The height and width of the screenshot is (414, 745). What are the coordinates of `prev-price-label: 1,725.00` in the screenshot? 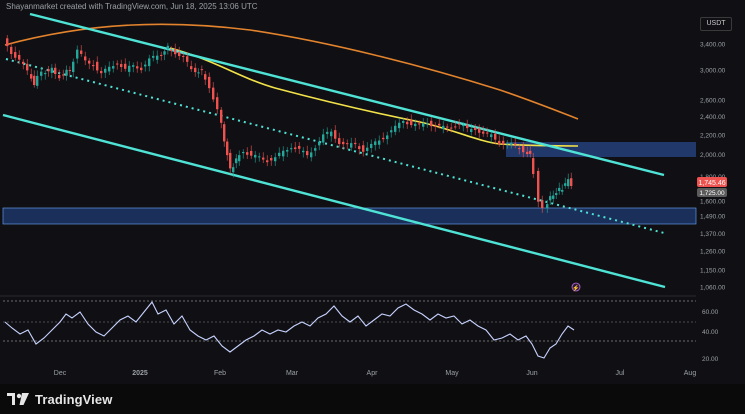 It's located at (712, 192).